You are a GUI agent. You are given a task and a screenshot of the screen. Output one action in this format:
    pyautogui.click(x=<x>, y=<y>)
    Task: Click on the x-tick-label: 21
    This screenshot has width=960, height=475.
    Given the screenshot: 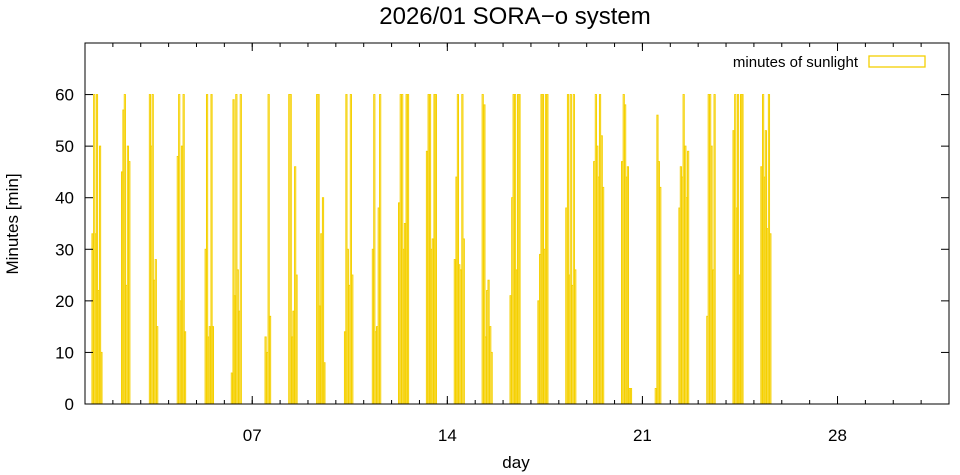 What is the action you would take?
    pyautogui.click(x=642, y=435)
    